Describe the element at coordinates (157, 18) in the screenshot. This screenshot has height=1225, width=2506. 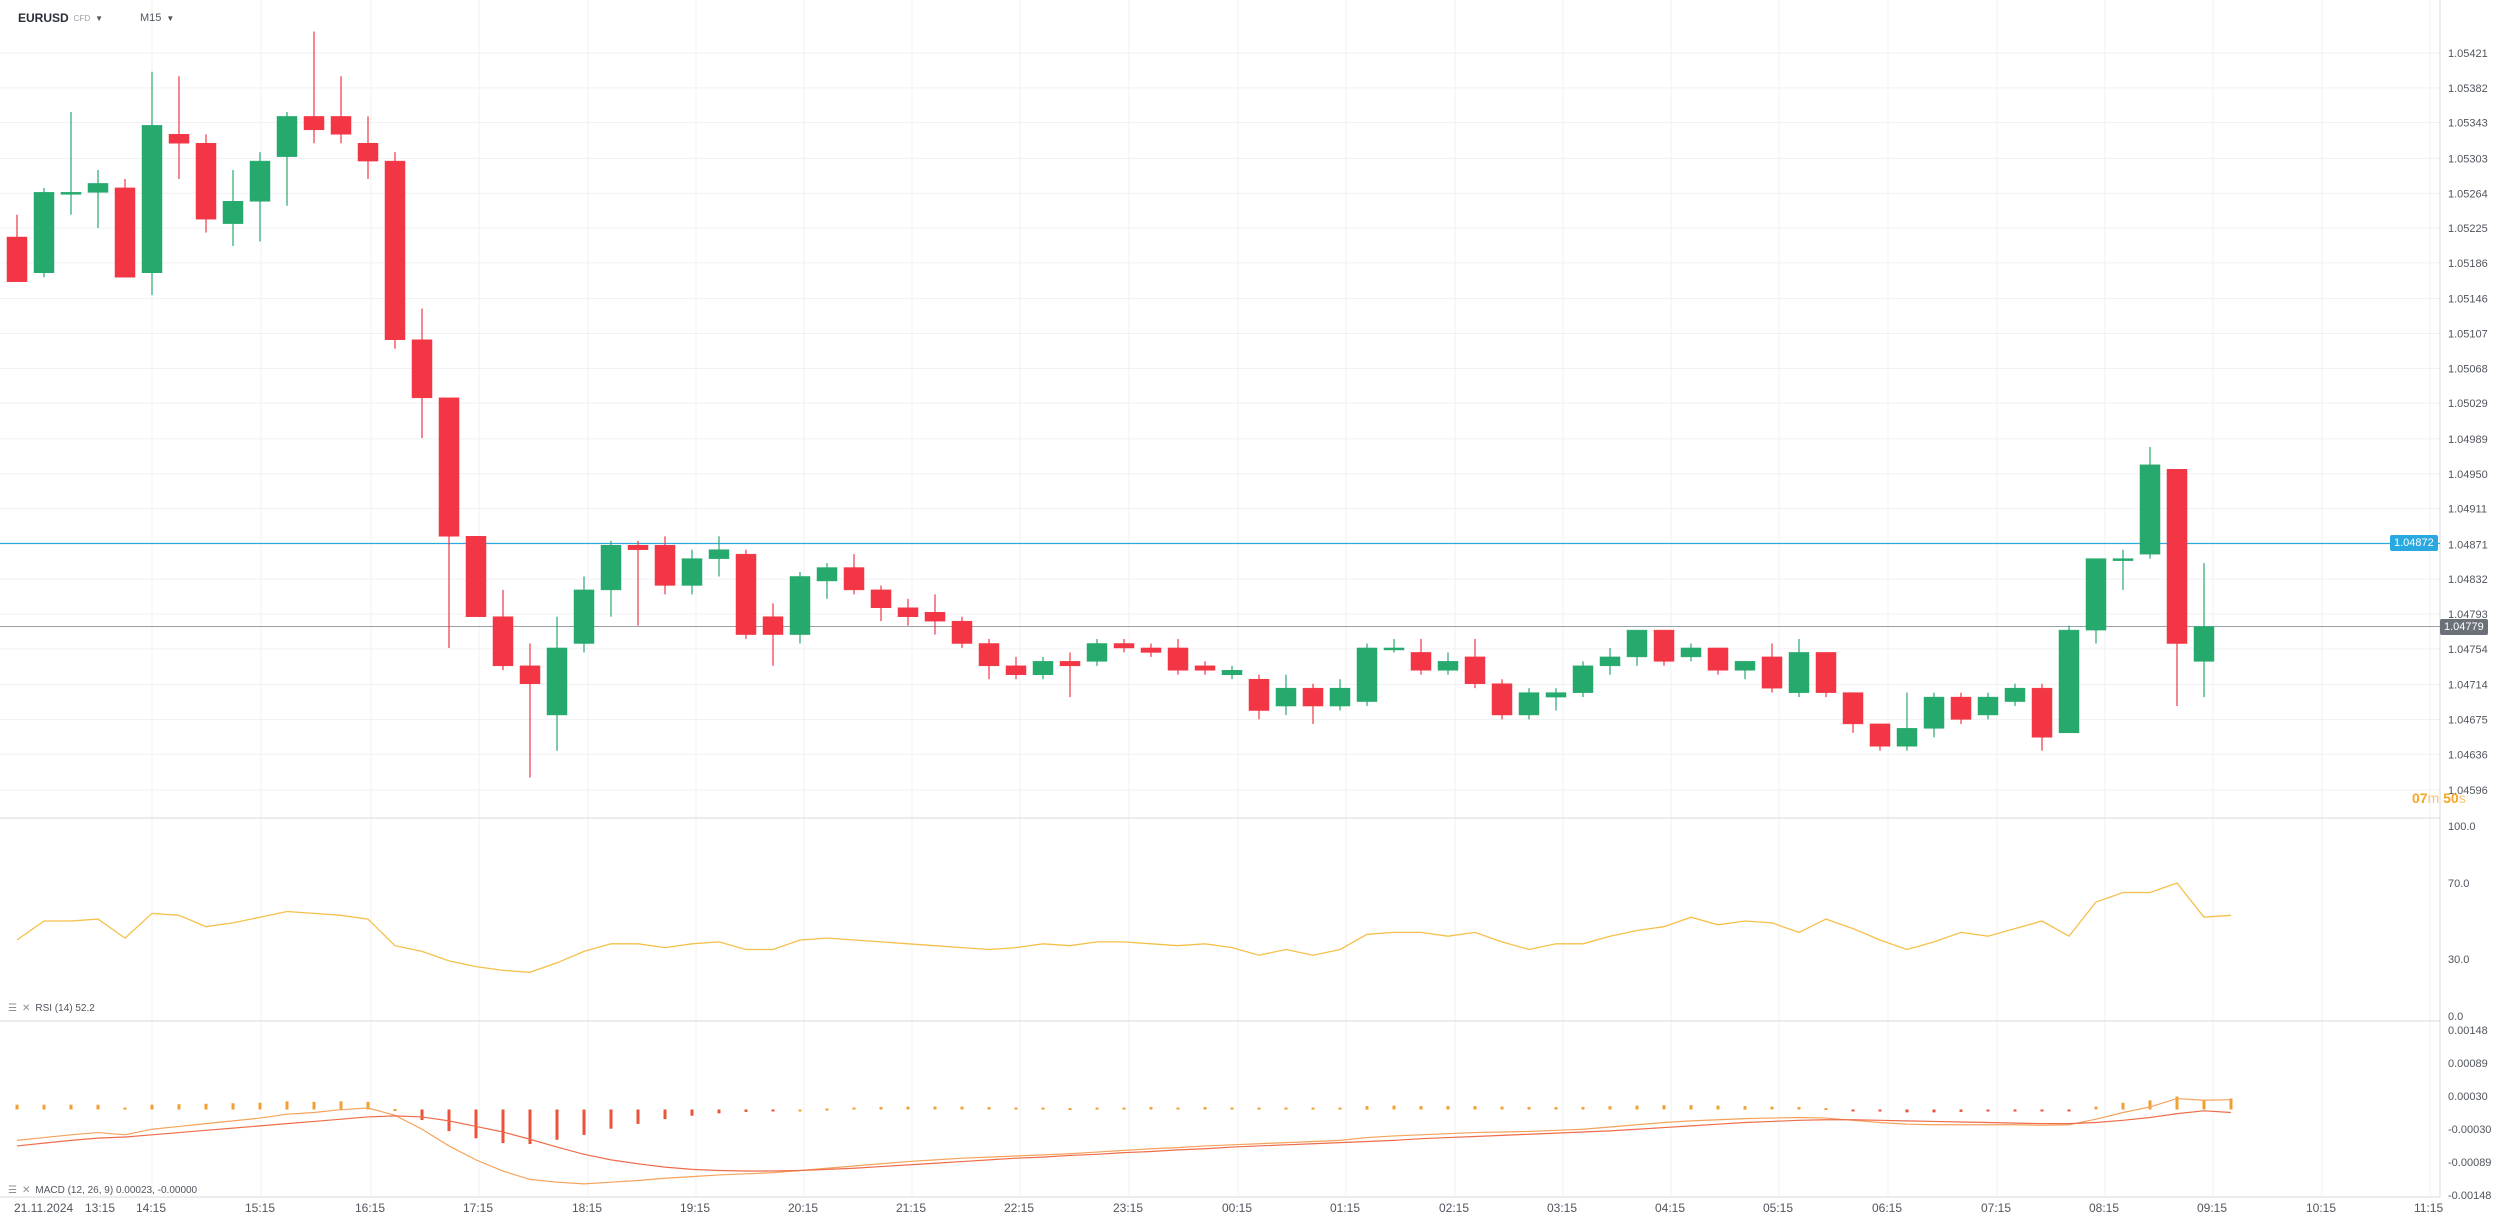
I see `timeframe-selector: M15 ▼` at that location.